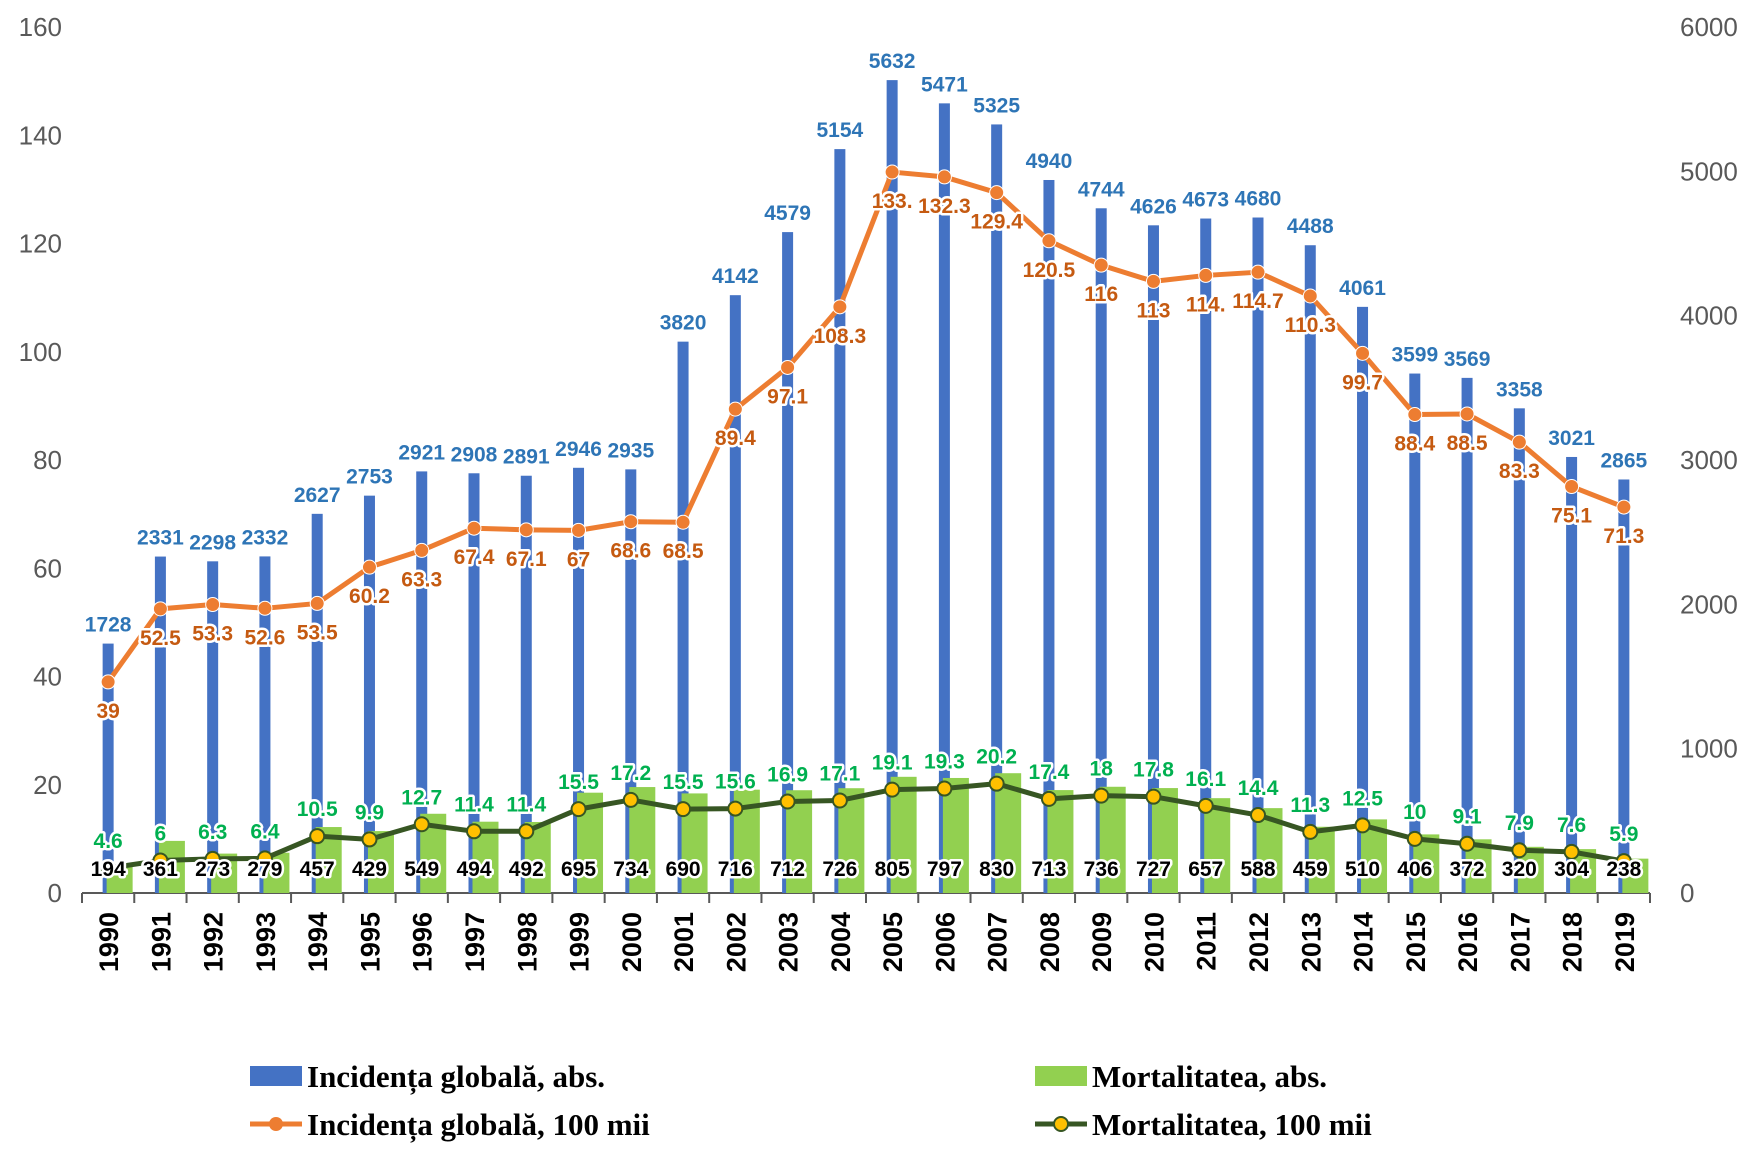 The width and height of the screenshot is (1745, 1149). I want to click on label-incidence-100k: 63.3, so click(421, 579).